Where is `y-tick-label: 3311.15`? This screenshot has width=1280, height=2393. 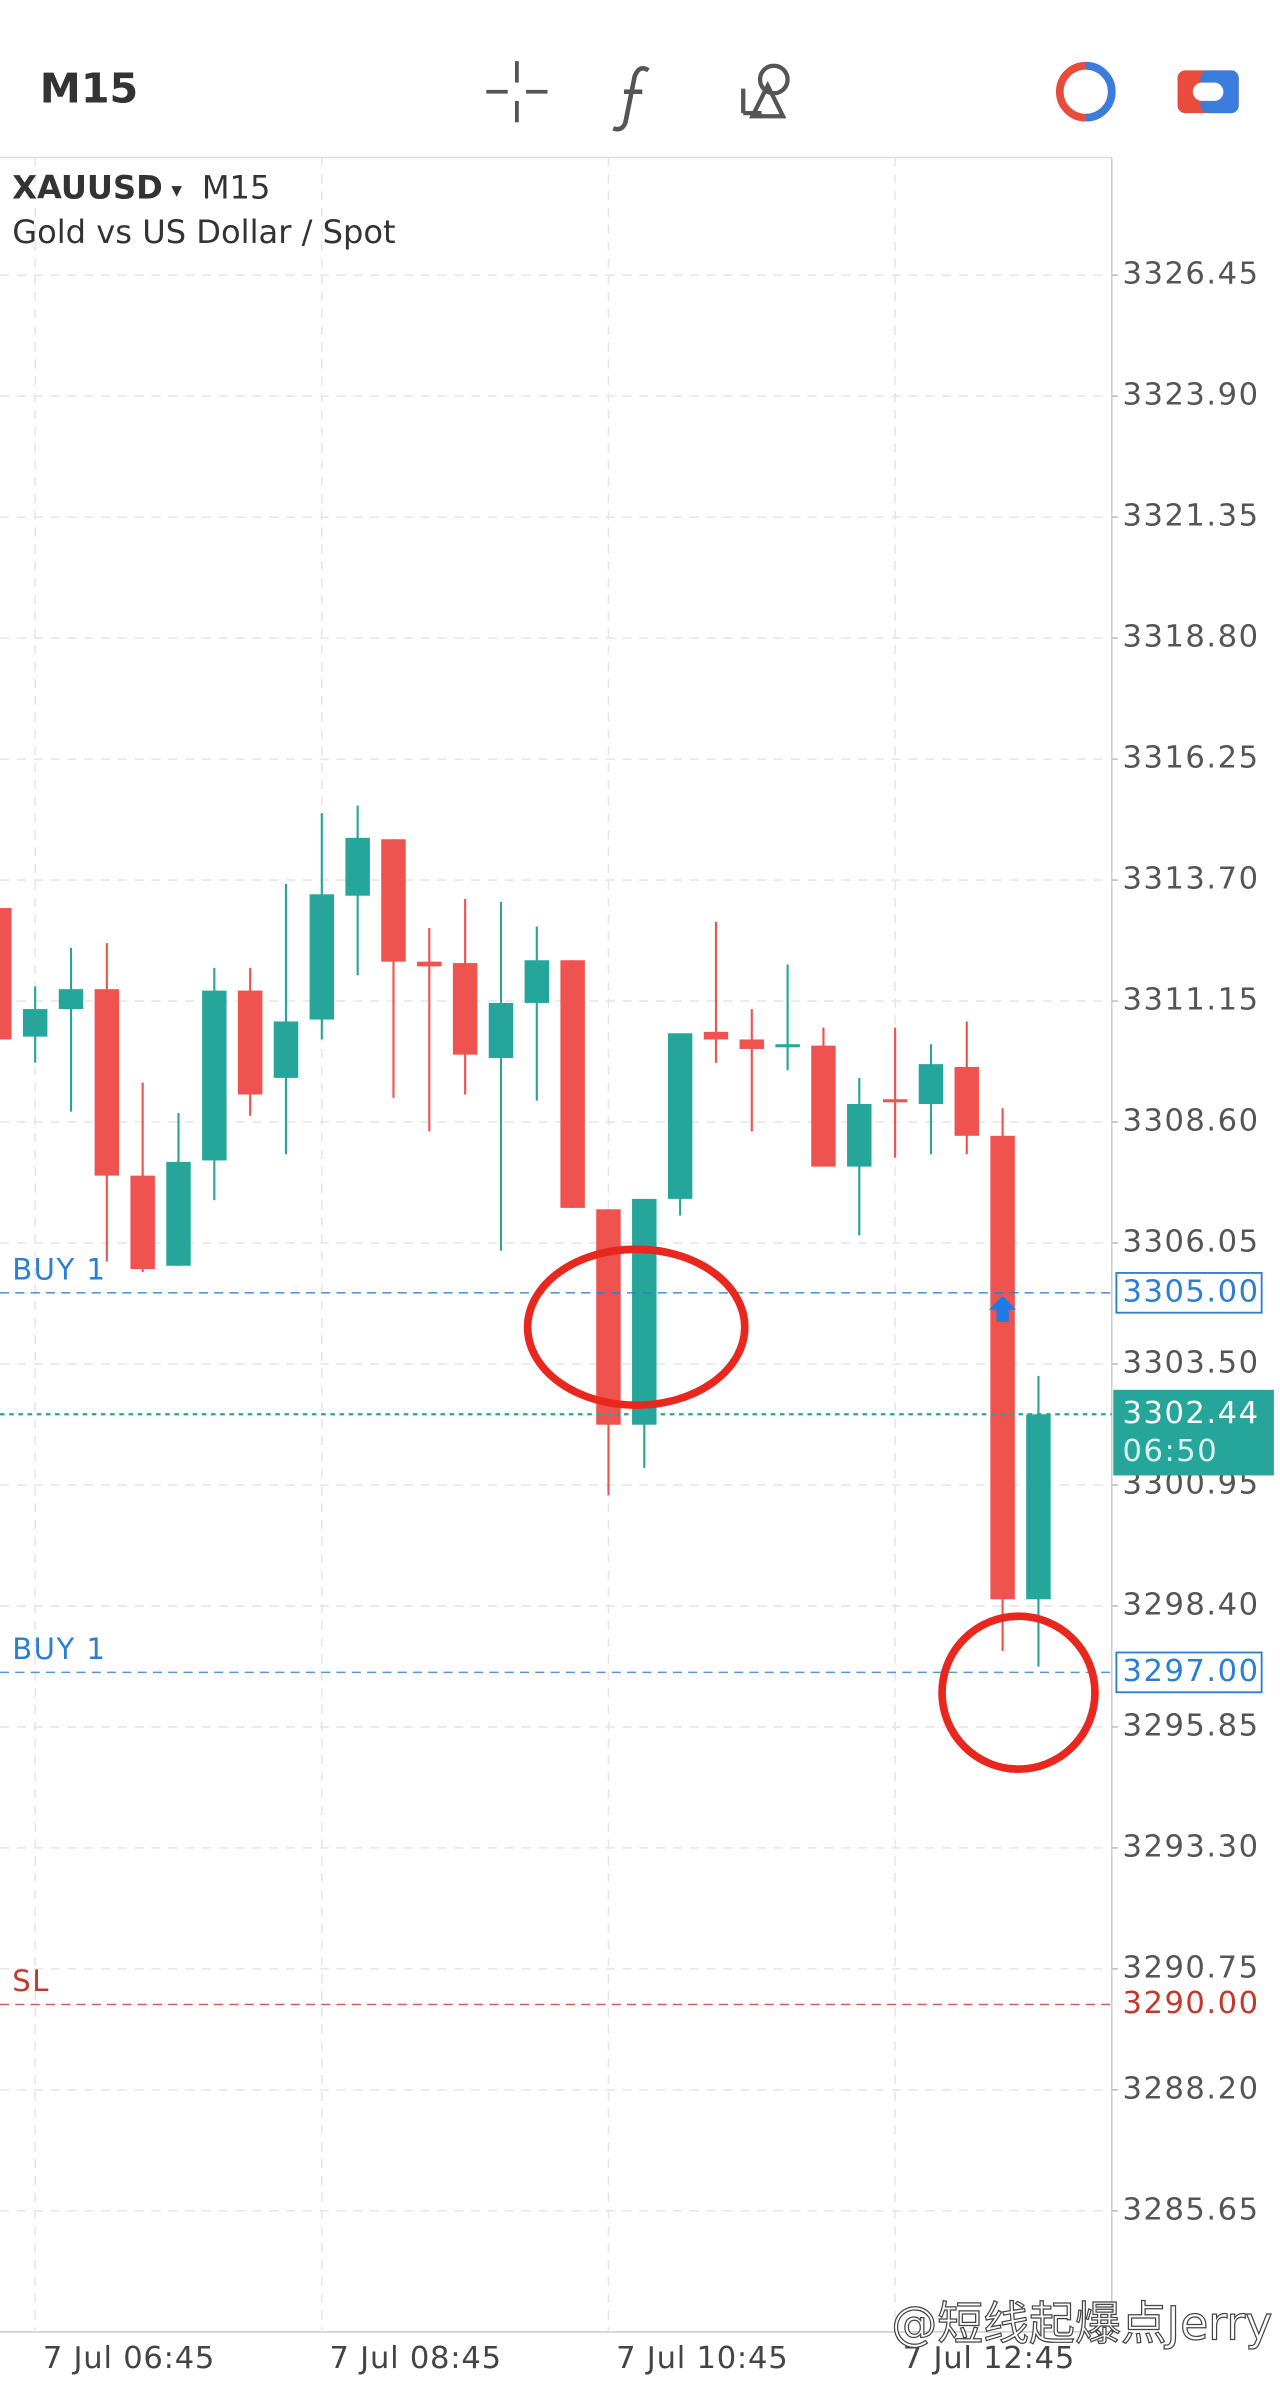 y-tick-label: 3311.15 is located at coordinates (1190, 1000).